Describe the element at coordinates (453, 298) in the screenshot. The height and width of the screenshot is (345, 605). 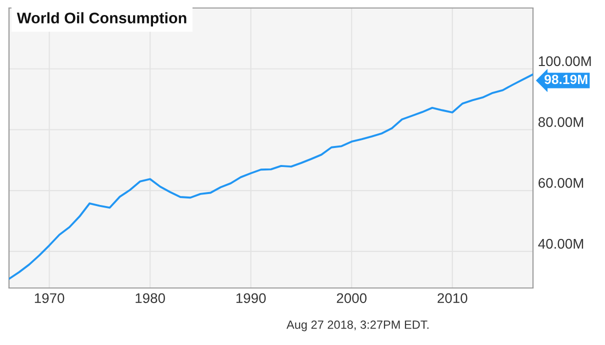
I see `x-tick-label: 2010` at that location.